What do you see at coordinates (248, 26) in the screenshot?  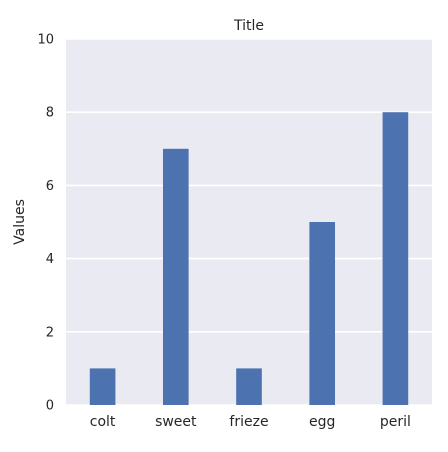 I see `chart-title: Title` at bounding box center [248, 26].